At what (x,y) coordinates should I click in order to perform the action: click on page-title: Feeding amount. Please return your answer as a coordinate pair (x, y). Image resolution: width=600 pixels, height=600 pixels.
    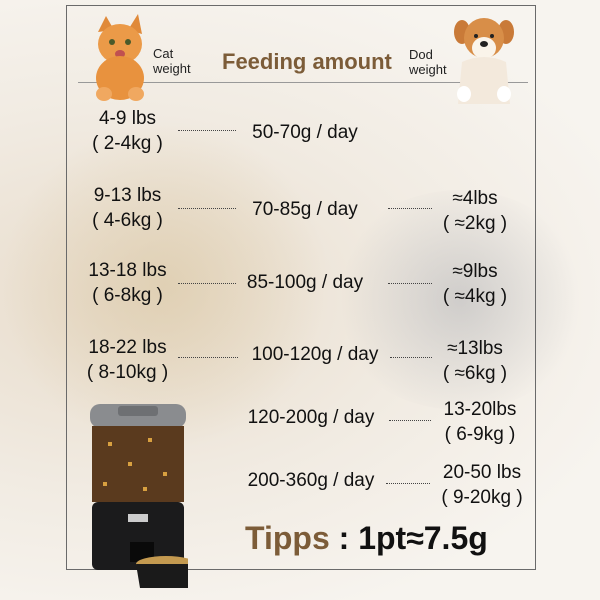
    Looking at the image, I should click on (307, 61).